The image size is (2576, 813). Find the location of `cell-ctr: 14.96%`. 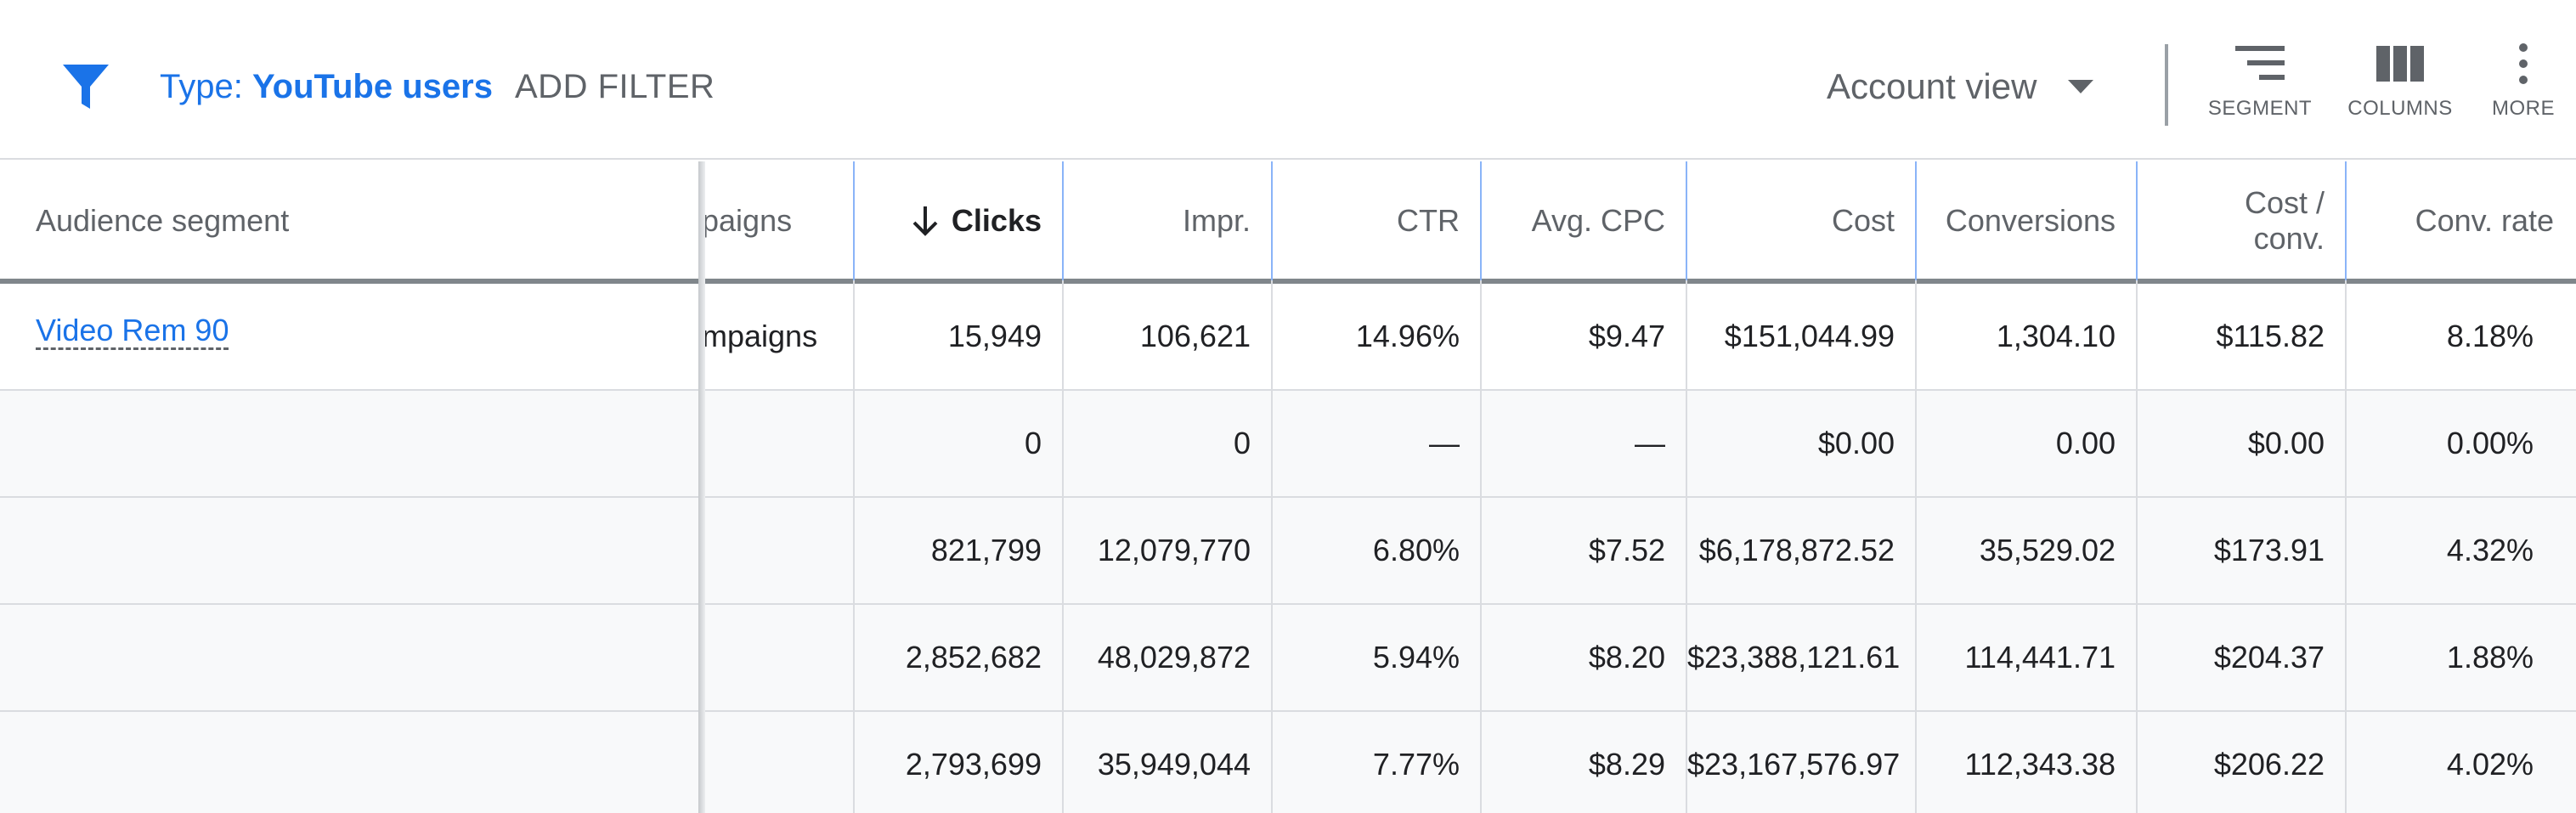

cell-ctr: 14.96% is located at coordinates (1407, 336).